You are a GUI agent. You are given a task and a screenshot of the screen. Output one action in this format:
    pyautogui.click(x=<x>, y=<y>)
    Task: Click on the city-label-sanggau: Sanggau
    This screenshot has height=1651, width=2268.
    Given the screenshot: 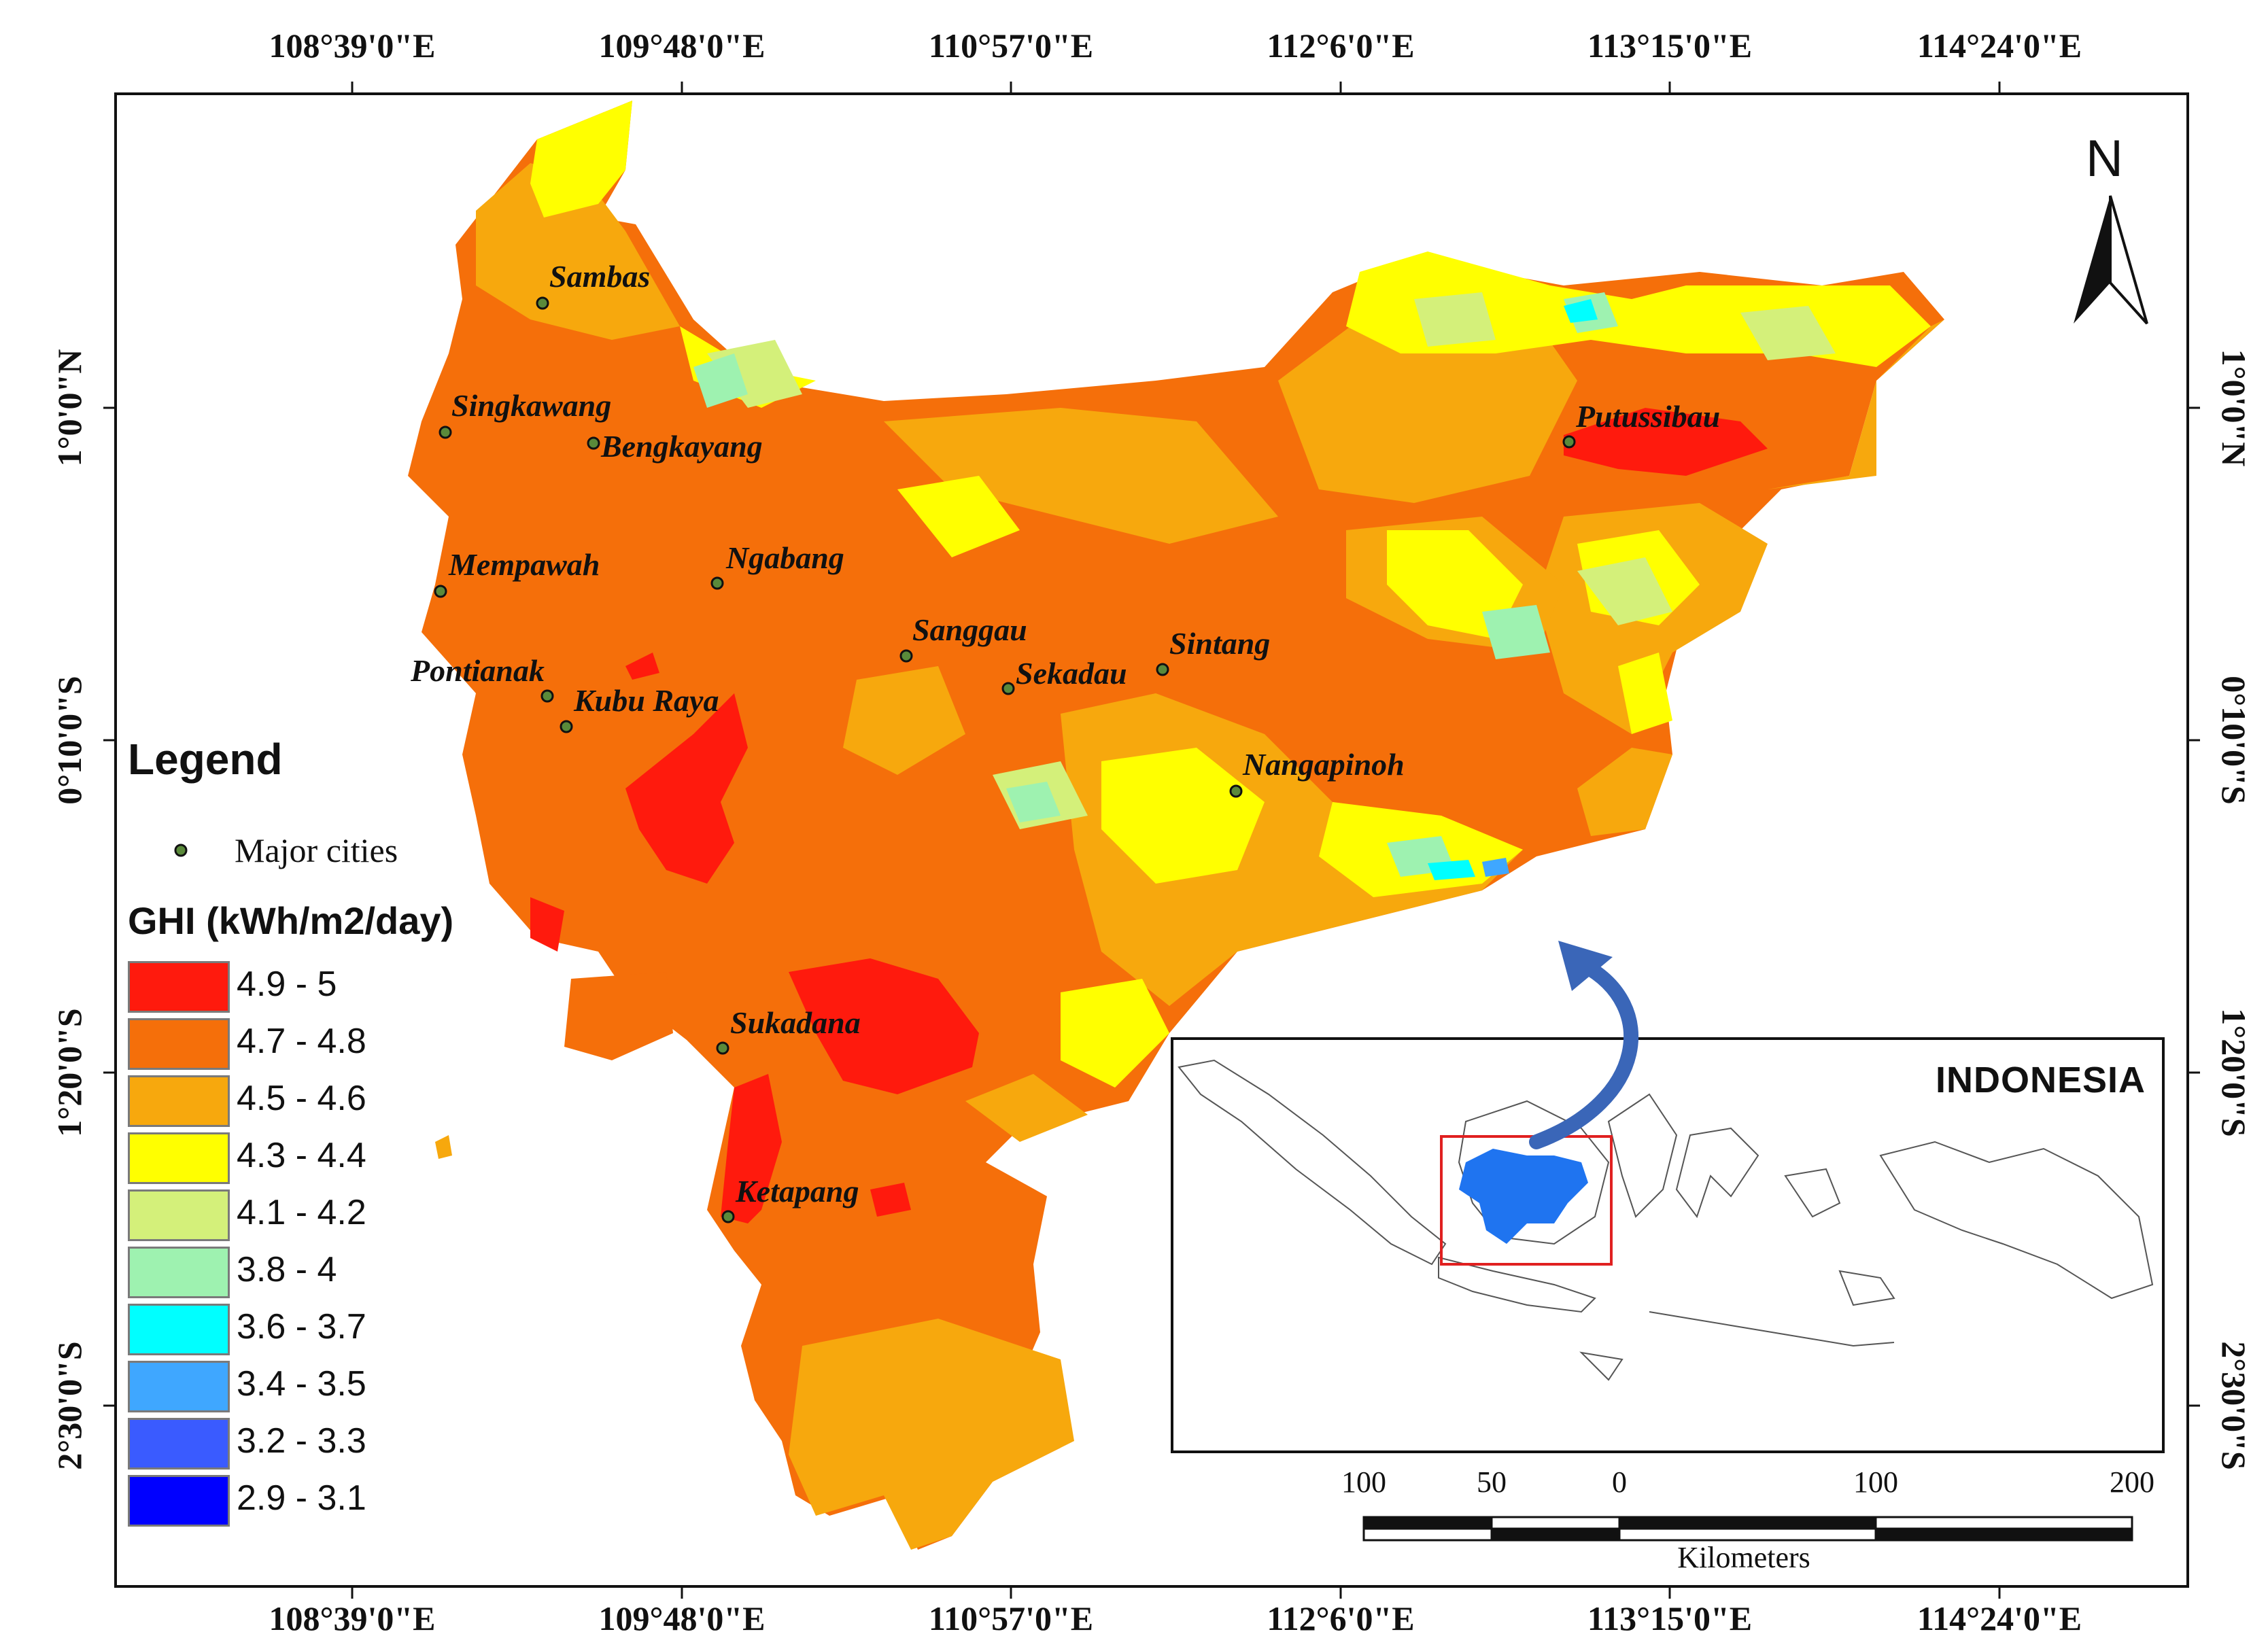 What is the action you would take?
    pyautogui.click(x=969, y=629)
    